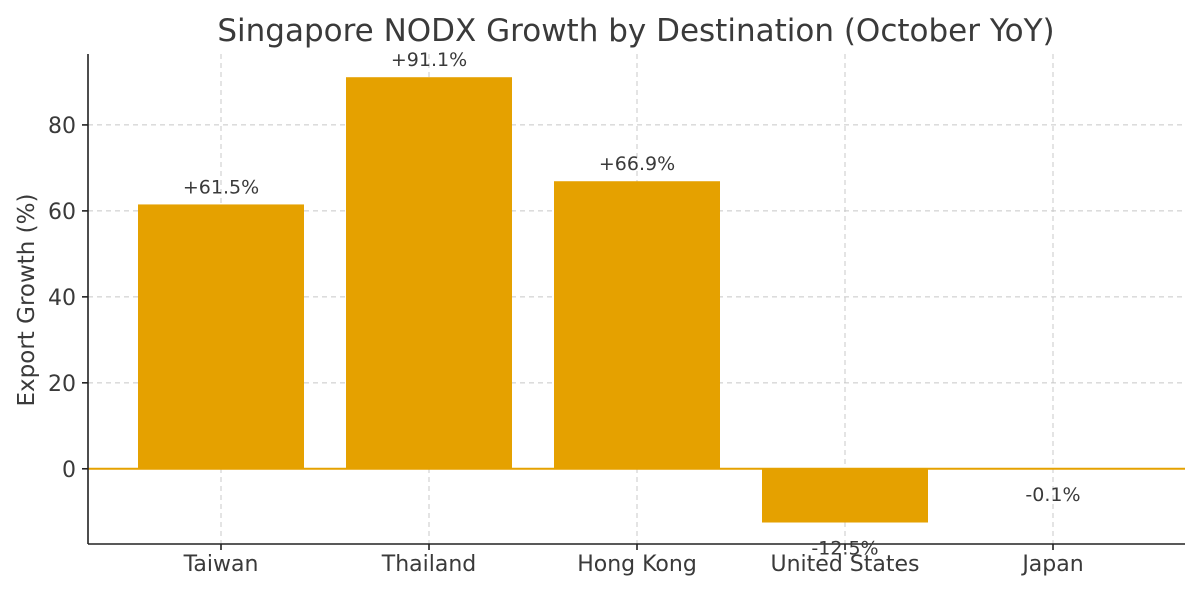 This screenshot has height=592, width=1200. I want to click on y-tick-labels: 0 20 40 60 80, so click(62, 298).